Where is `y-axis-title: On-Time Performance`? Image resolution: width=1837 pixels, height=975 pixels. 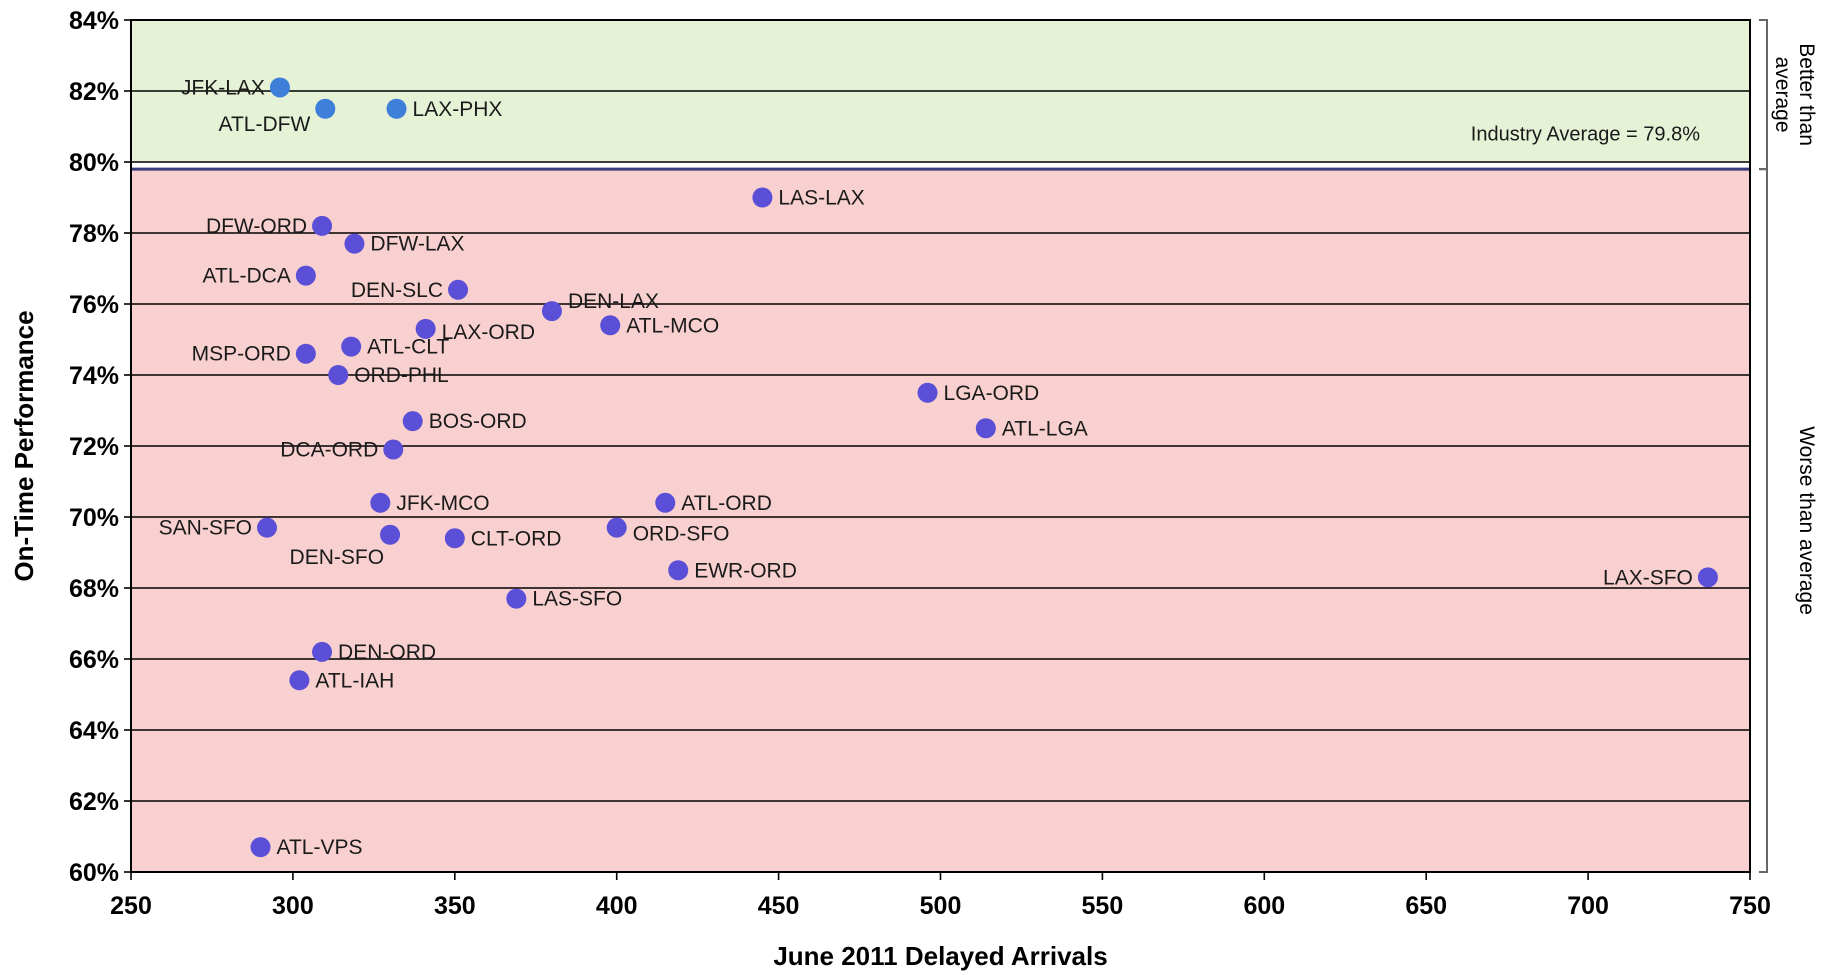 y-axis-title: On-Time Performance is located at coordinates (24, 445).